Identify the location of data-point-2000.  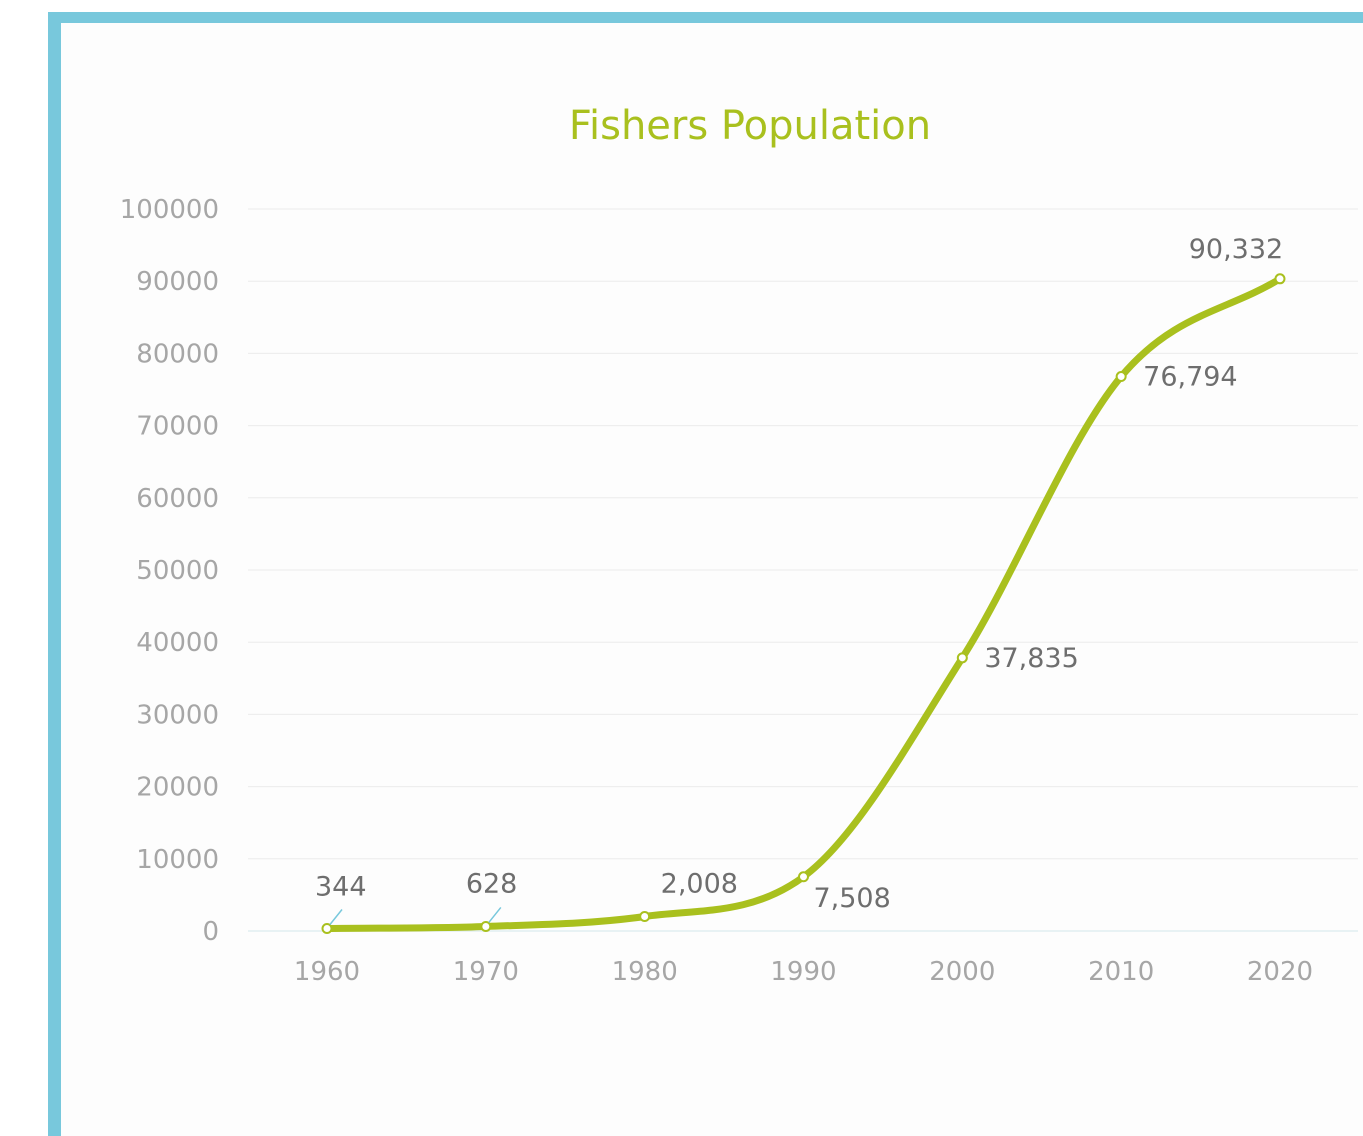
(962, 658).